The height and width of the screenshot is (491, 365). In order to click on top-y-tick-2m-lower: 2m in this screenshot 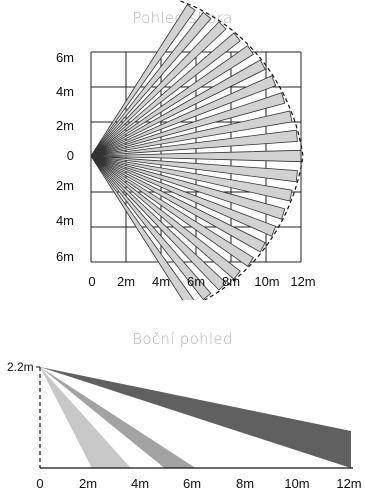, I will do `click(64, 185)`.